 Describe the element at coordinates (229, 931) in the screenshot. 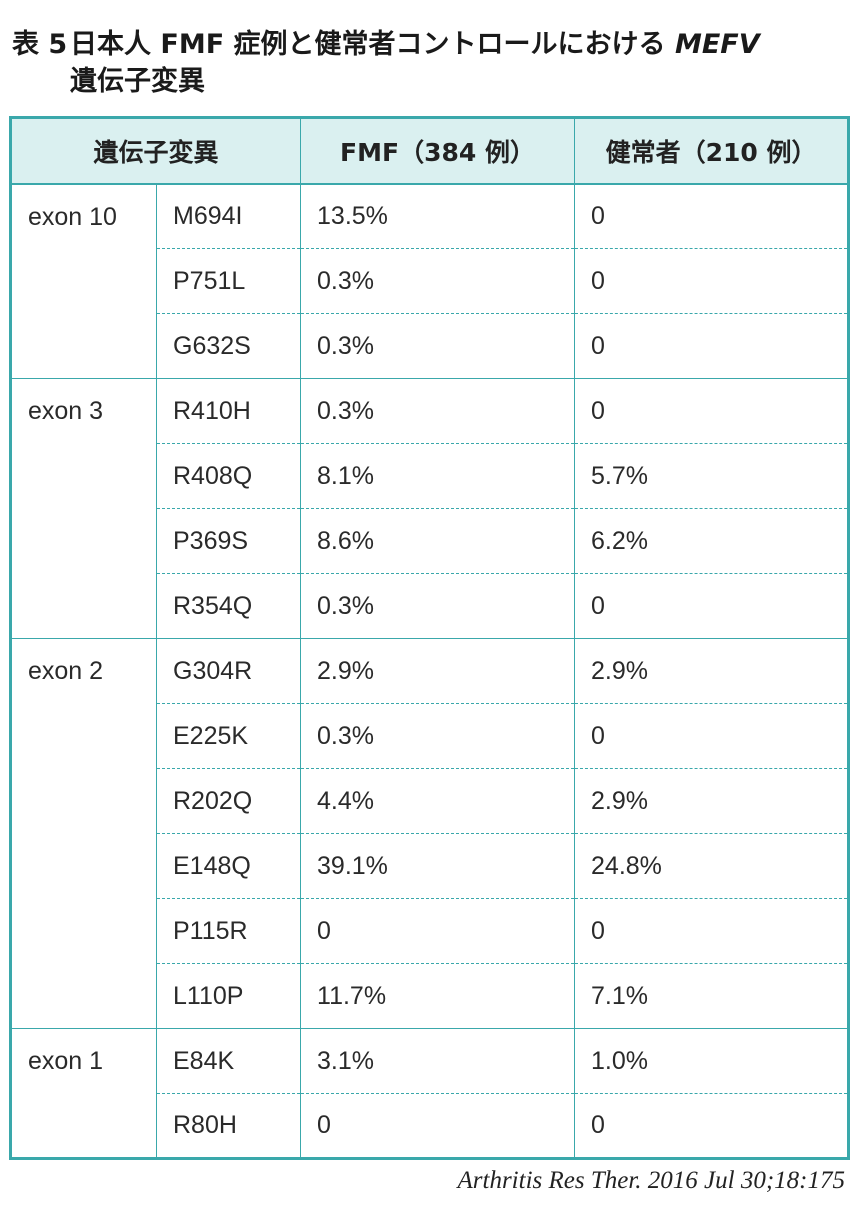

I see `mutation-cell: P115R` at that location.